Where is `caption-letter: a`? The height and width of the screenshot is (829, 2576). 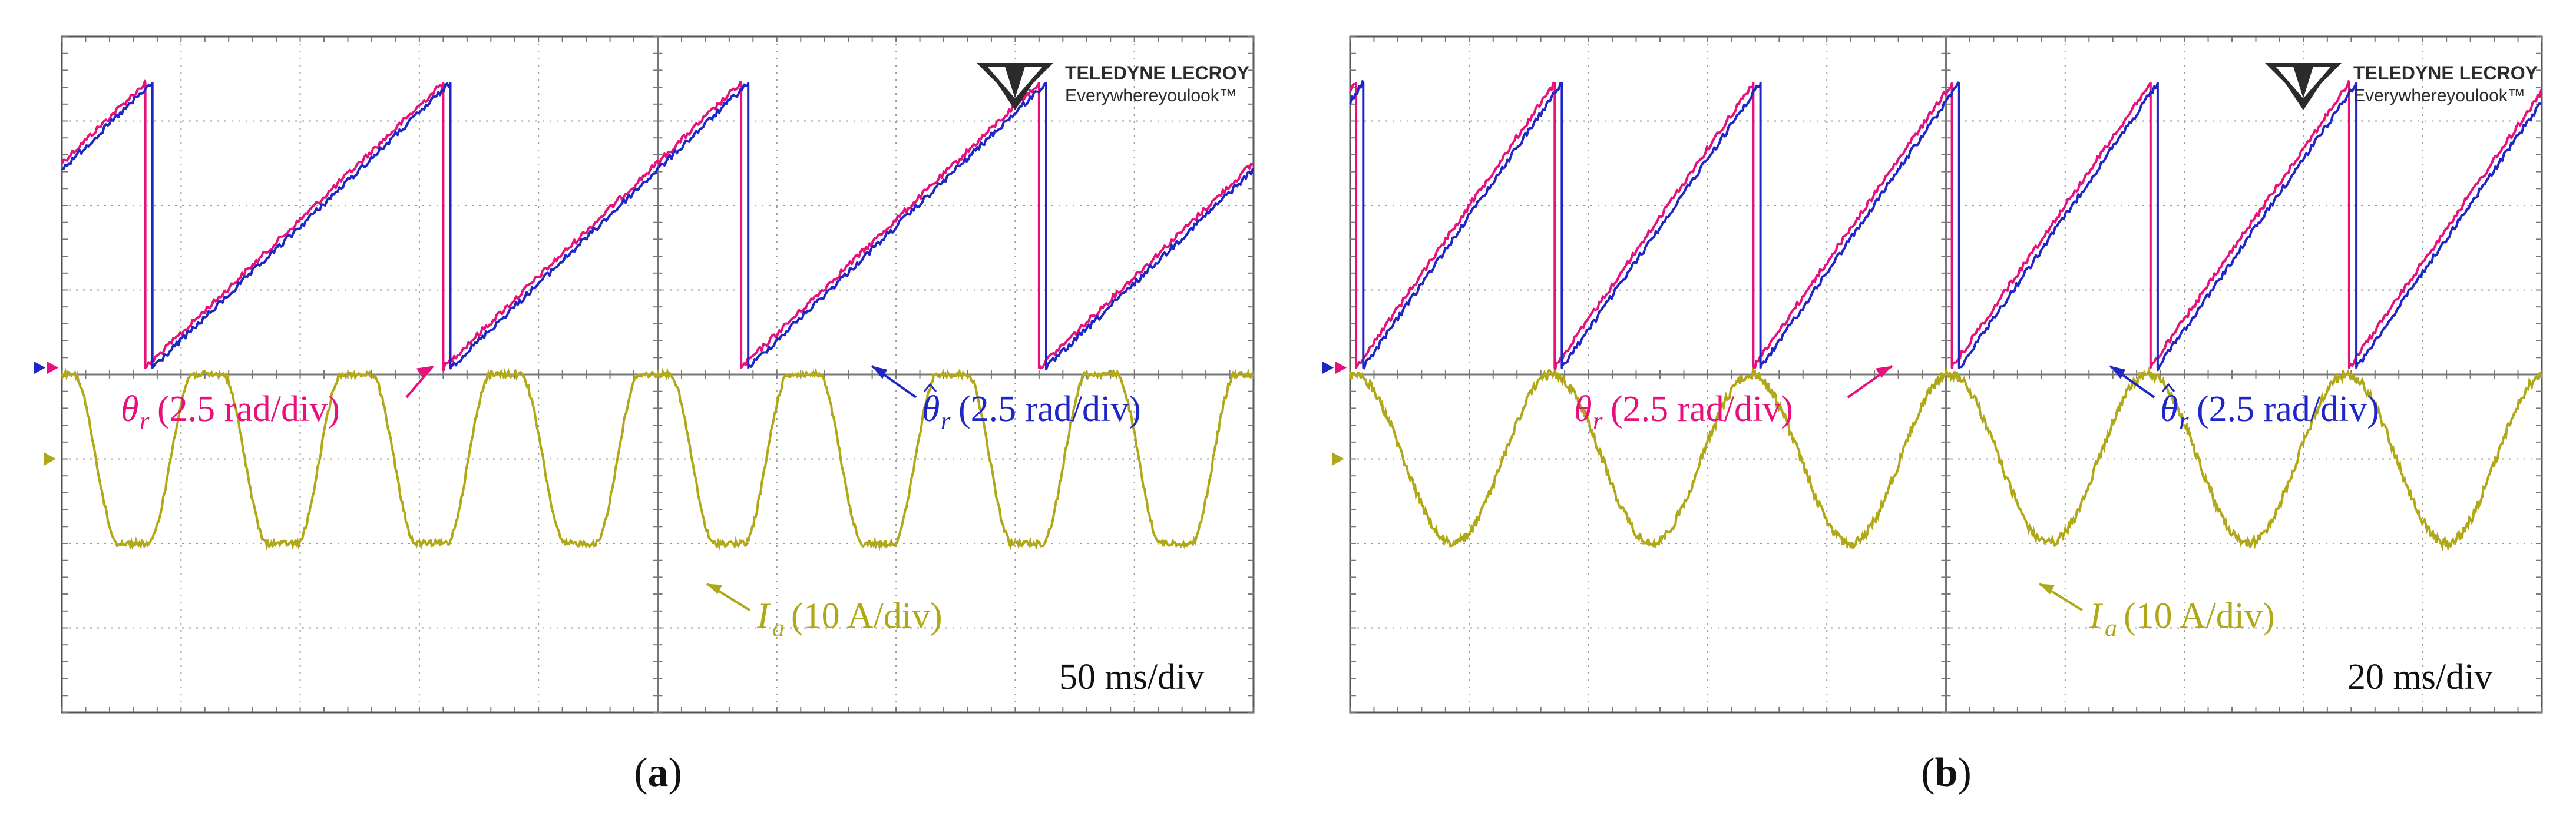
caption-letter: a is located at coordinates (658, 772).